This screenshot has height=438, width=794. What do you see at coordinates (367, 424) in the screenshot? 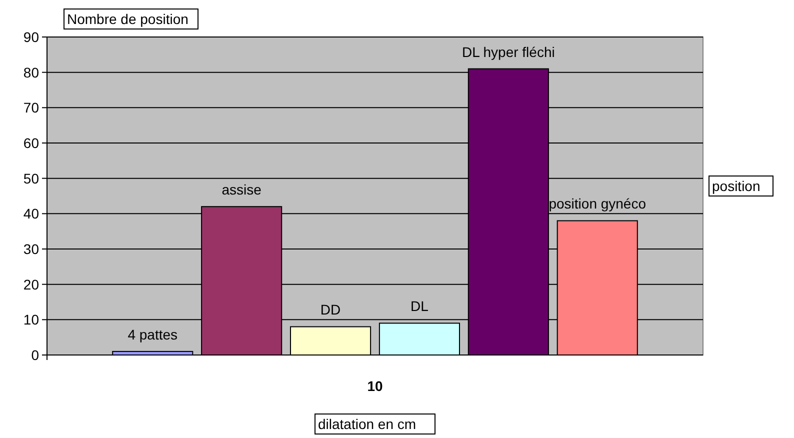
I see `x-axis-title: dilatation en cm` at bounding box center [367, 424].